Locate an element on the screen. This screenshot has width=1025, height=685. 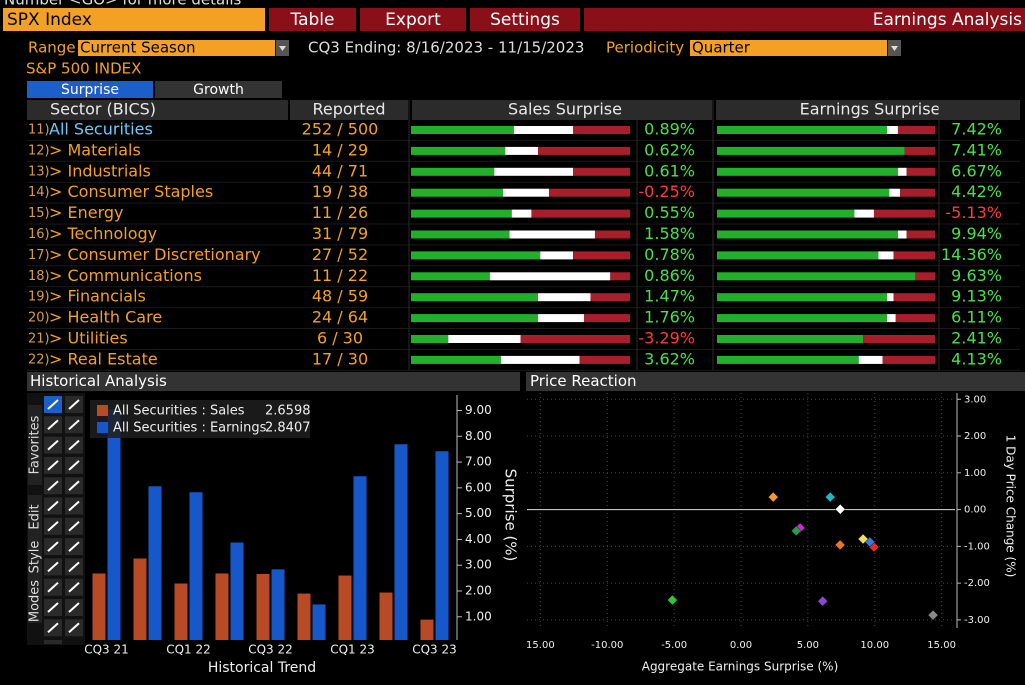
surprise-value: 3.62% is located at coordinates (669, 358).